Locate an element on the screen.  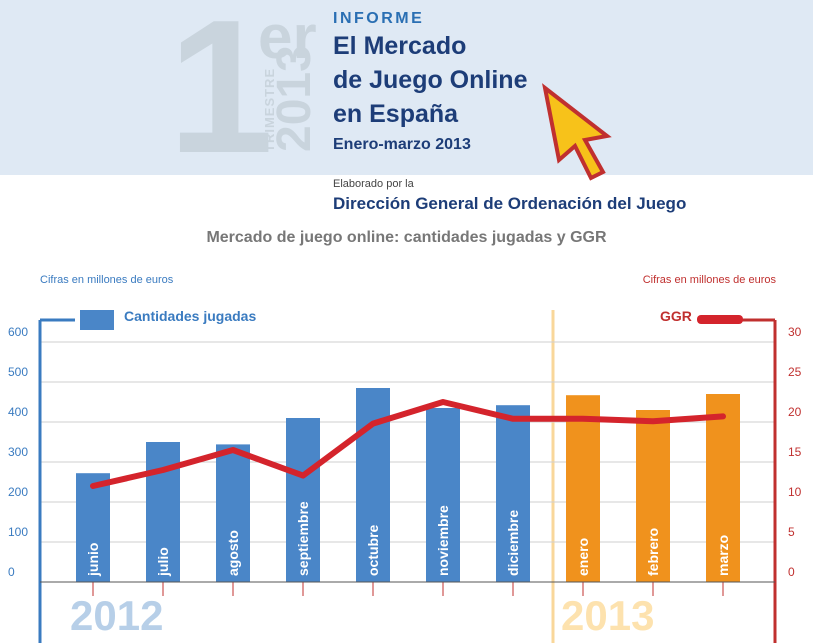
category-label: julio is located at coordinates (163, 562).